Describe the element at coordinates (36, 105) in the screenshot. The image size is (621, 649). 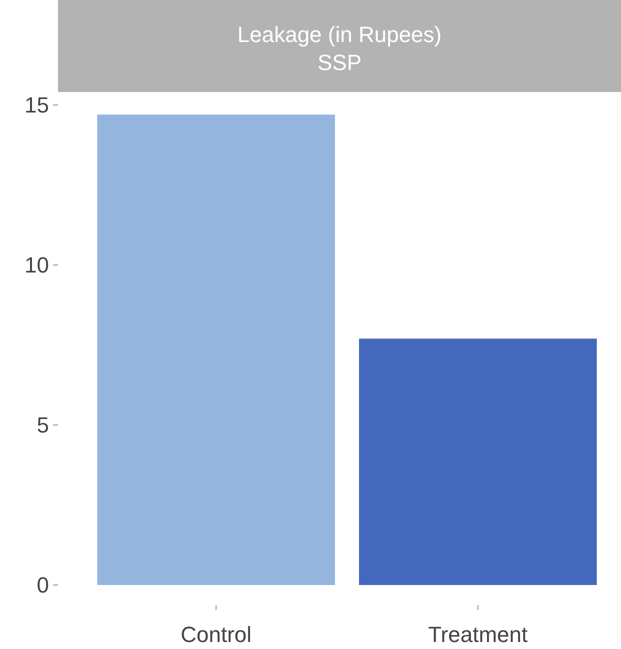
I see `y-tick-label: 15` at that location.